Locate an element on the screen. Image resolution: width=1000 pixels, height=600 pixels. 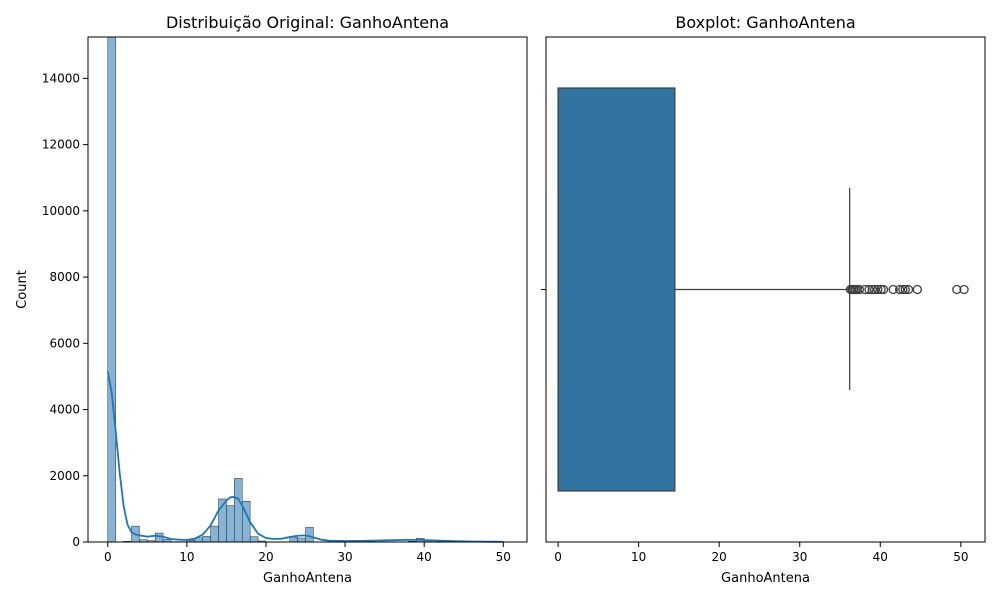
histogram-y-tick-label: 2000 is located at coordinates (64, 476).